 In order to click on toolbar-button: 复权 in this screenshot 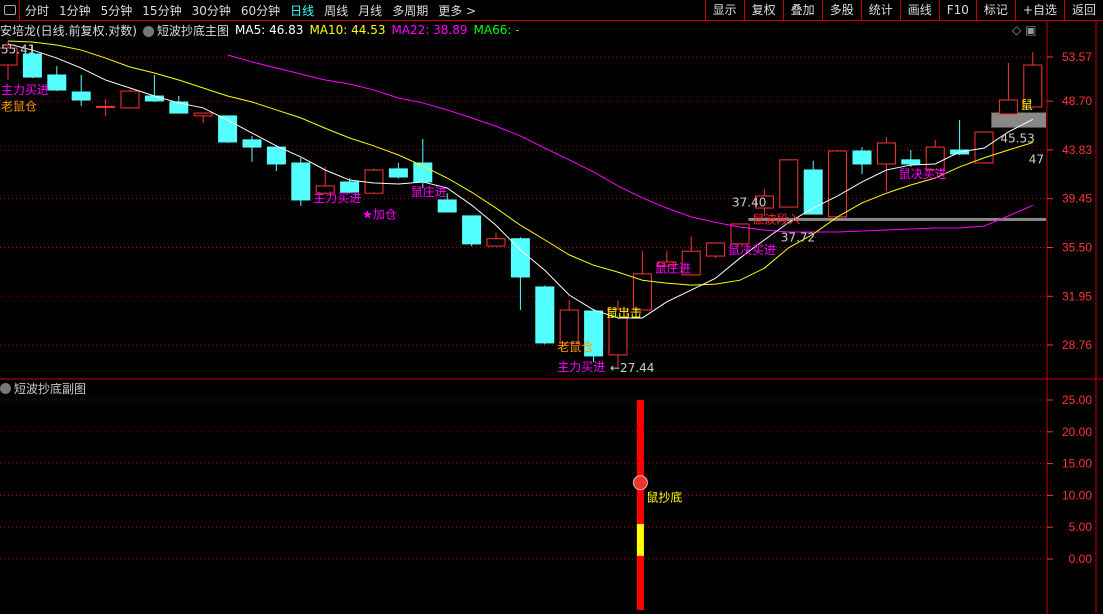, I will do `click(763, 10)`.